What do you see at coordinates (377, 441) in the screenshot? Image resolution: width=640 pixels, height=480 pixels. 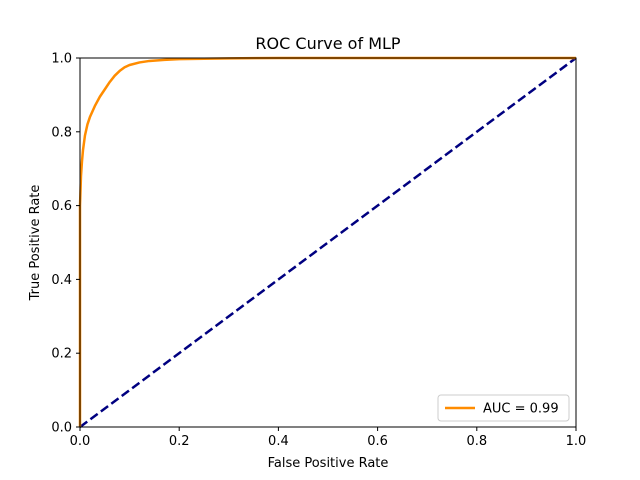 I see `x-tick-label: 0.6` at bounding box center [377, 441].